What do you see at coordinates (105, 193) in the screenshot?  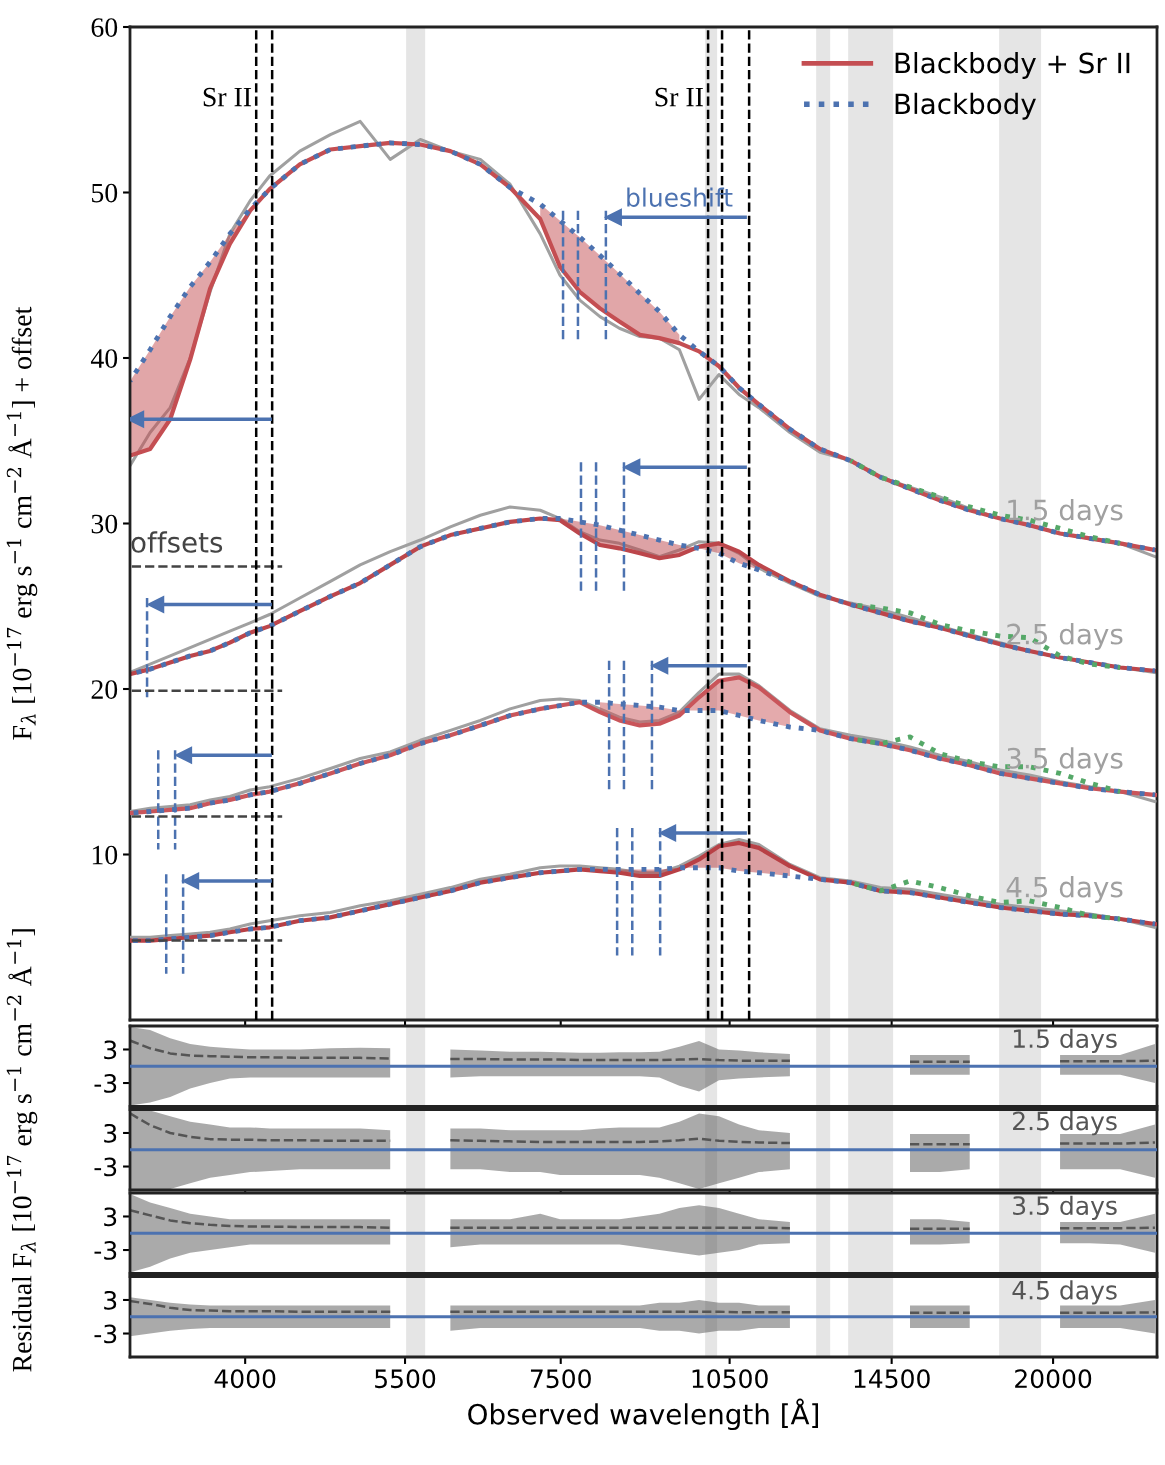 I see `y-tick-label: 50` at bounding box center [105, 193].